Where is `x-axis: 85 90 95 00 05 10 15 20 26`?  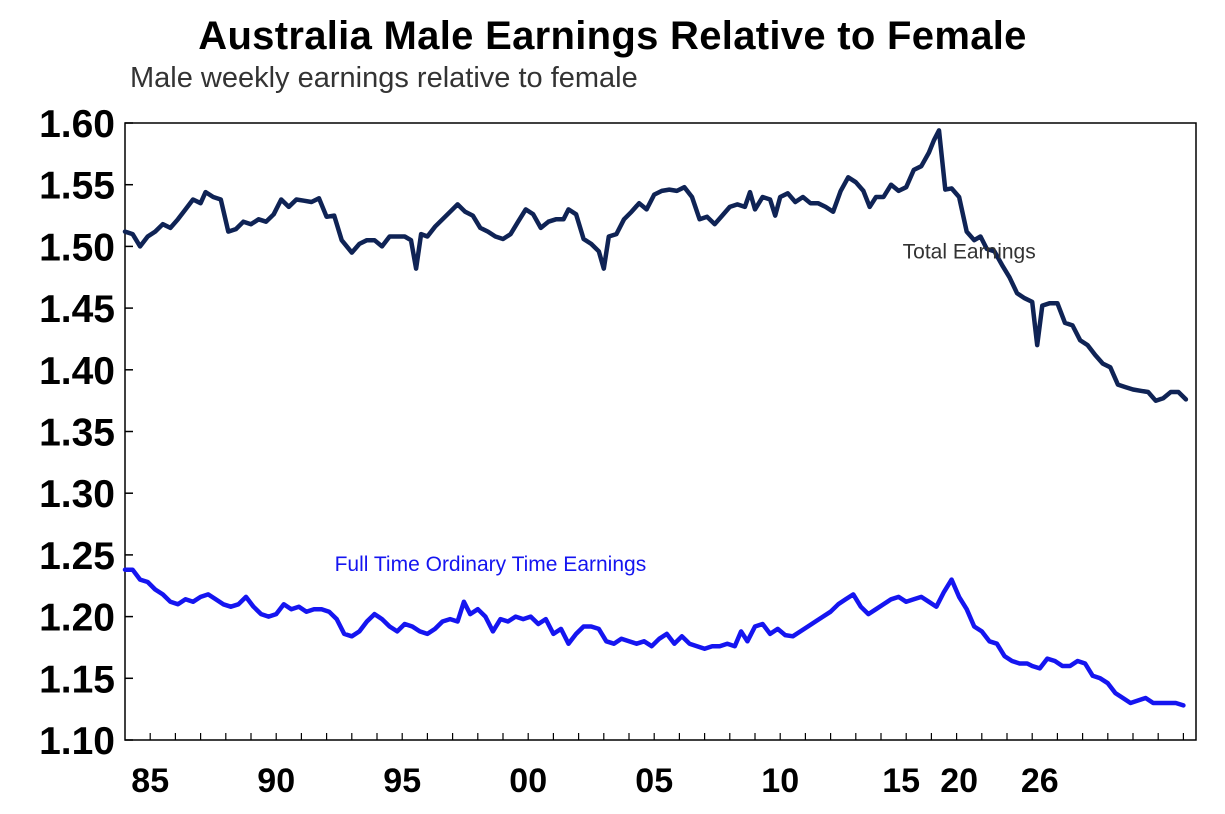 x-axis: 85 90 95 00 05 10 15 20 26 is located at coordinates (658, 766).